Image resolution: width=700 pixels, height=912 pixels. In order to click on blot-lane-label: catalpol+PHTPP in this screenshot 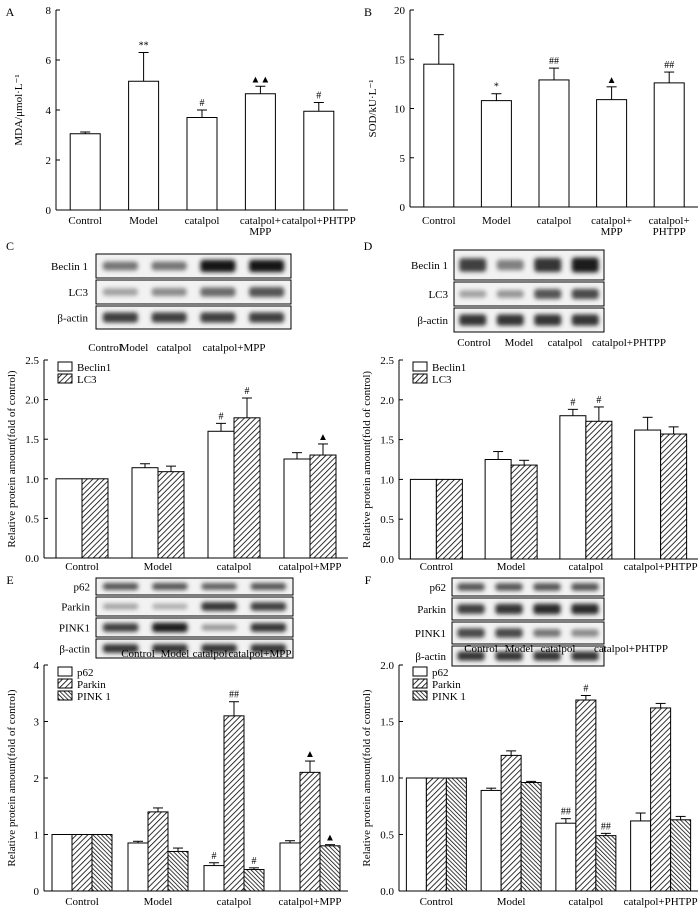, I will do `click(631, 649)`.